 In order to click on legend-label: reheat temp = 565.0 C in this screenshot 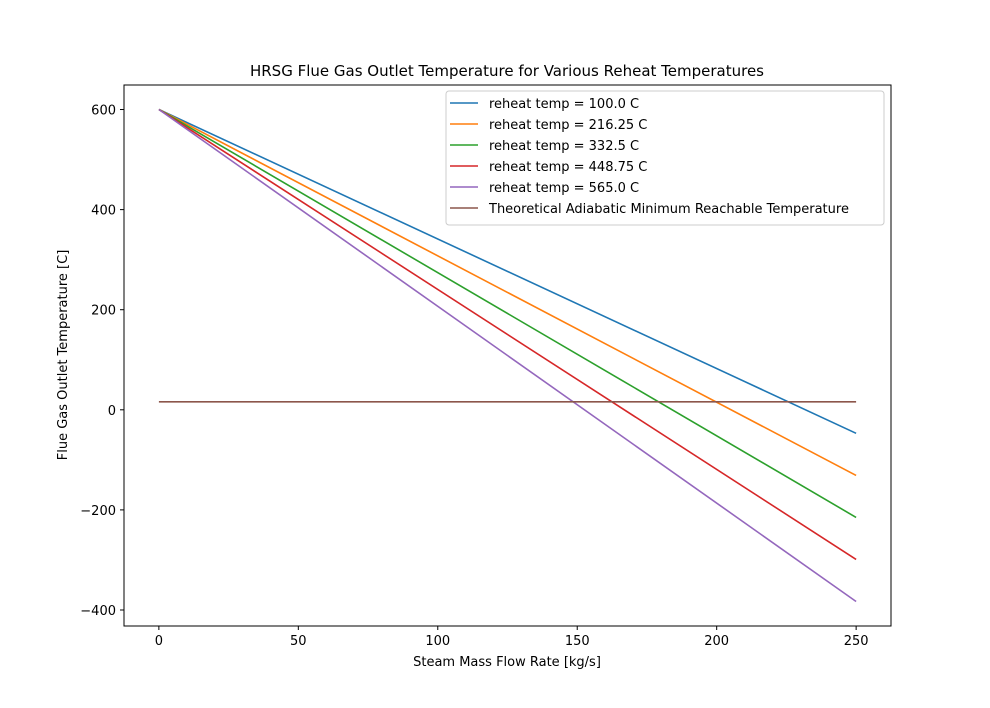, I will do `click(564, 188)`.